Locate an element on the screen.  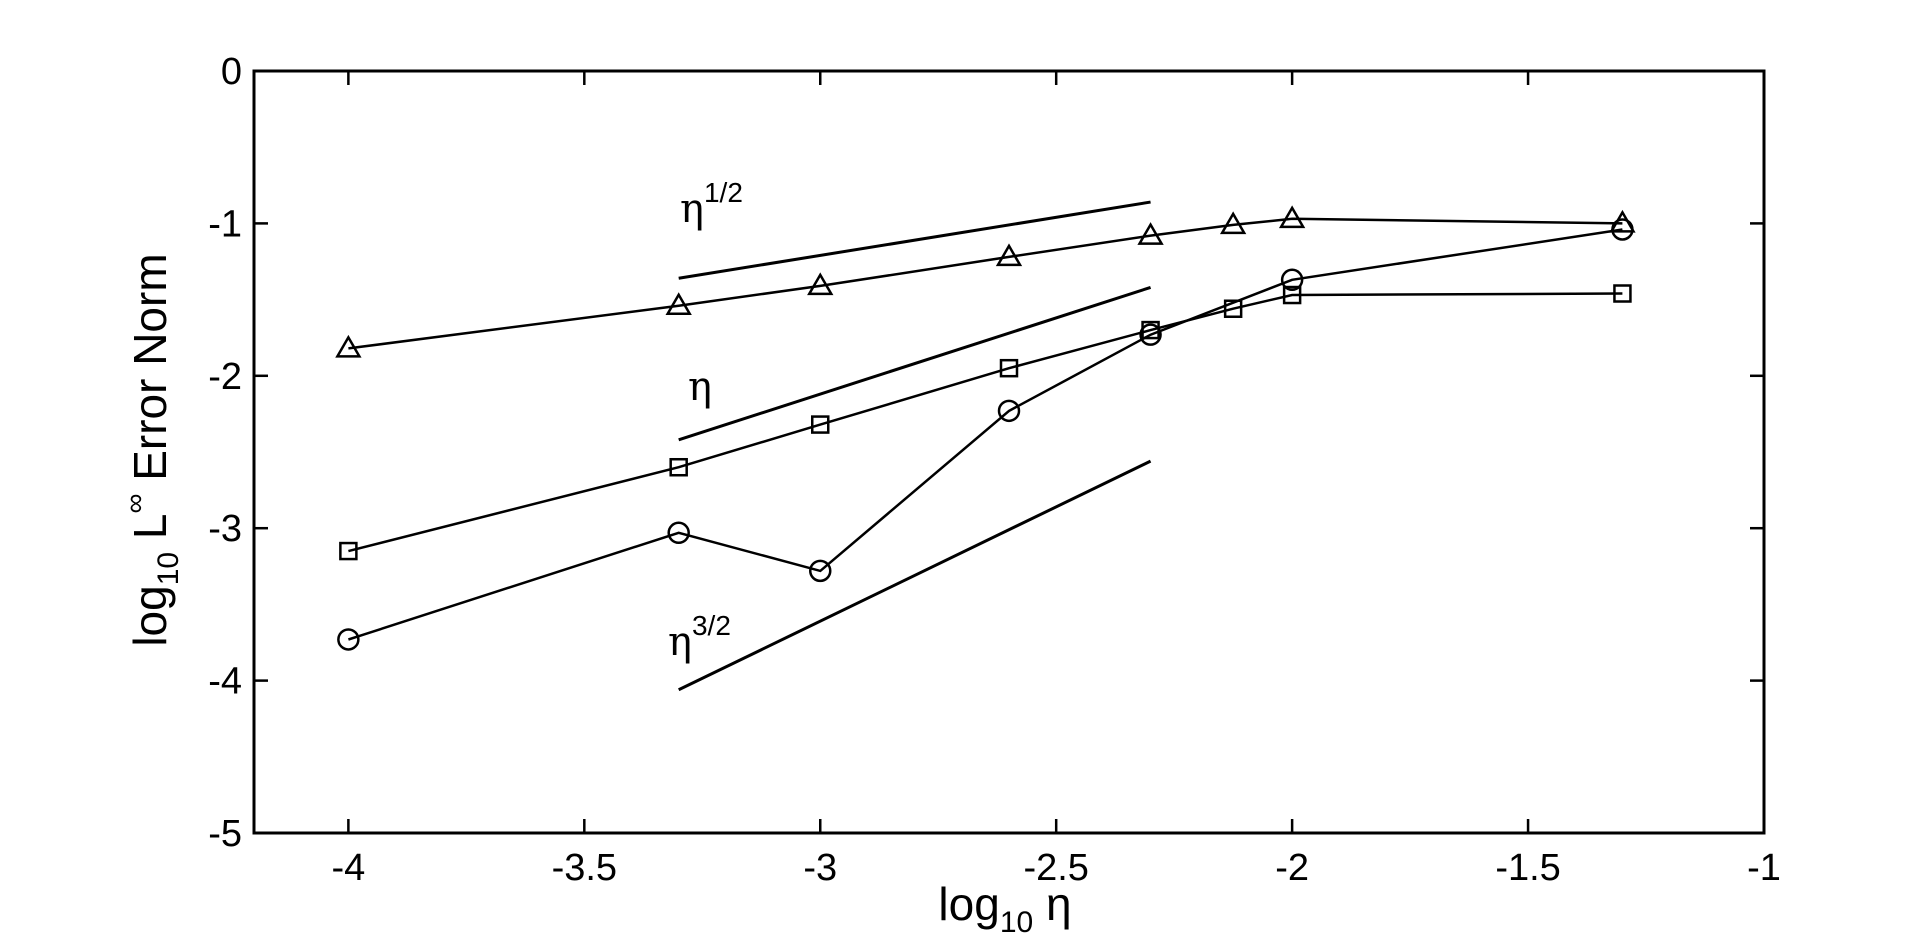
reference-slope-label: η3/2 is located at coordinates (699, 637).